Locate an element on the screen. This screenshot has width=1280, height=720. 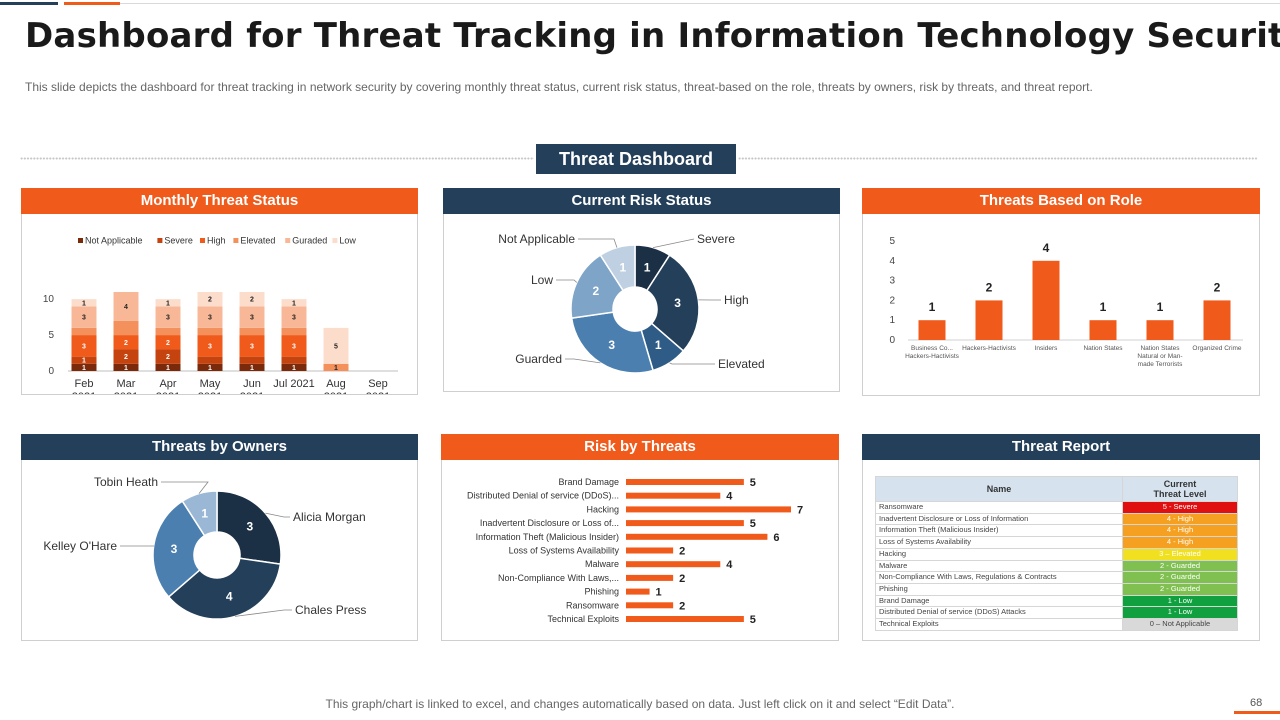
report-col-level-line1: Current is located at coordinates (1180, 484).